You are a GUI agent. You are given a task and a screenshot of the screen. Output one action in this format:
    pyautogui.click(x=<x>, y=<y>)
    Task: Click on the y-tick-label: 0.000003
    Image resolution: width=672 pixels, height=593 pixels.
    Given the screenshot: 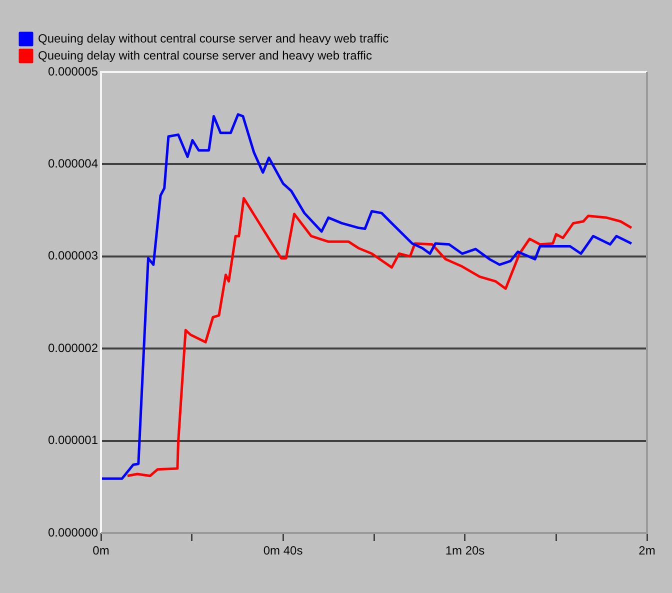 What is the action you would take?
    pyautogui.click(x=73, y=255)
    